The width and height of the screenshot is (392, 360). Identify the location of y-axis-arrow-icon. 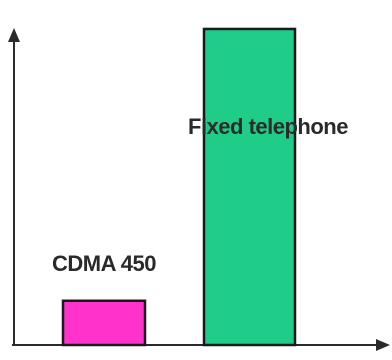
(14, 35).